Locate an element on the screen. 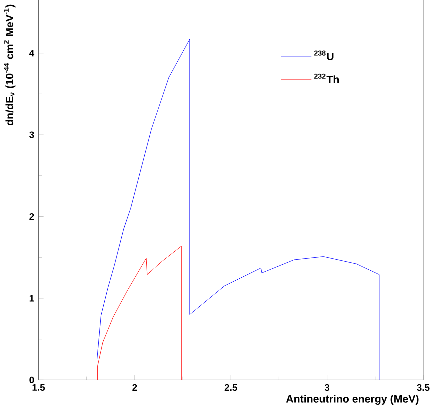 Image resolution: width=434 pixels, height=409 pixels. legend-label: $^{238}$U is located at coordinates (324, 55).